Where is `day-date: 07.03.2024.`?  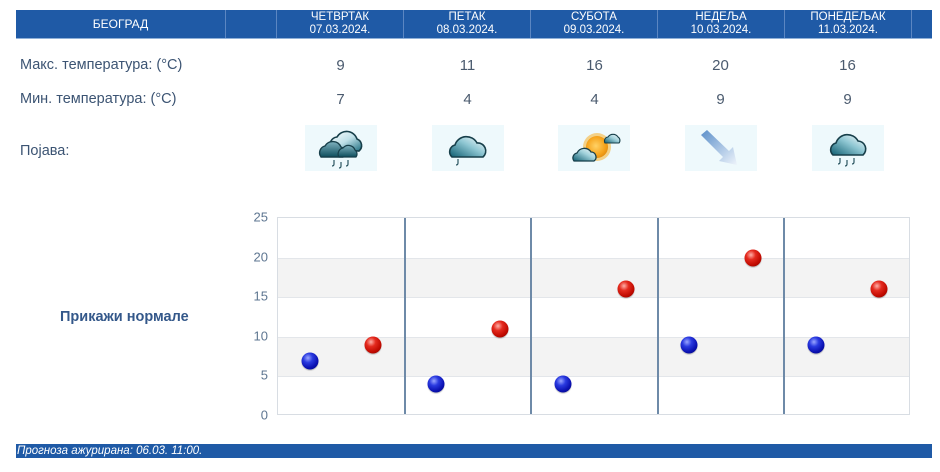 day-date: 07.03.2024. is located at coordinates (340, 30).